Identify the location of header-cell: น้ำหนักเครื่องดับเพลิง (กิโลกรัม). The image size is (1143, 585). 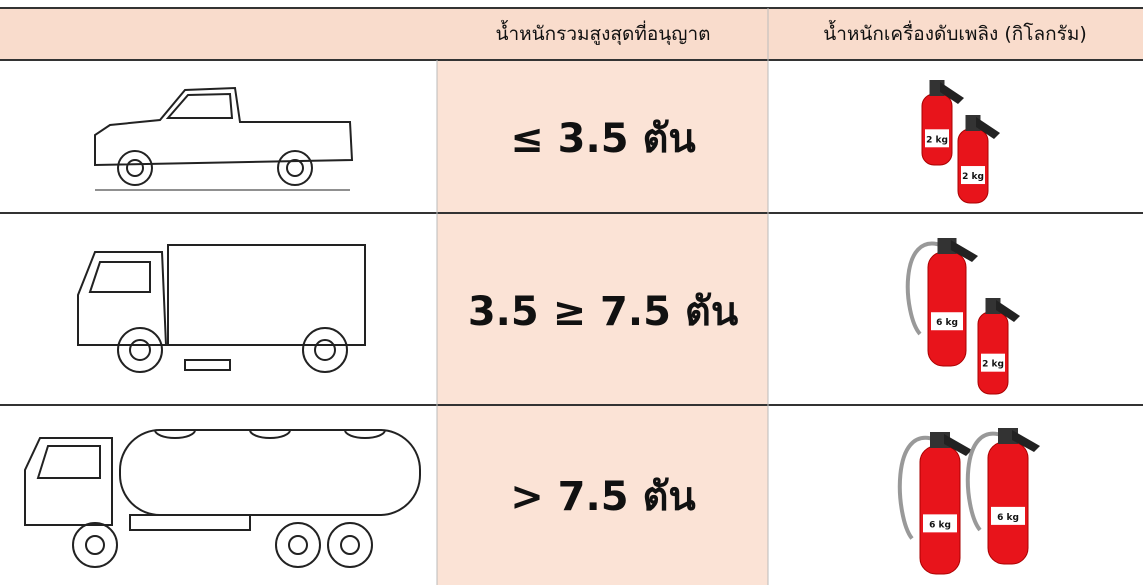
(955, 32).